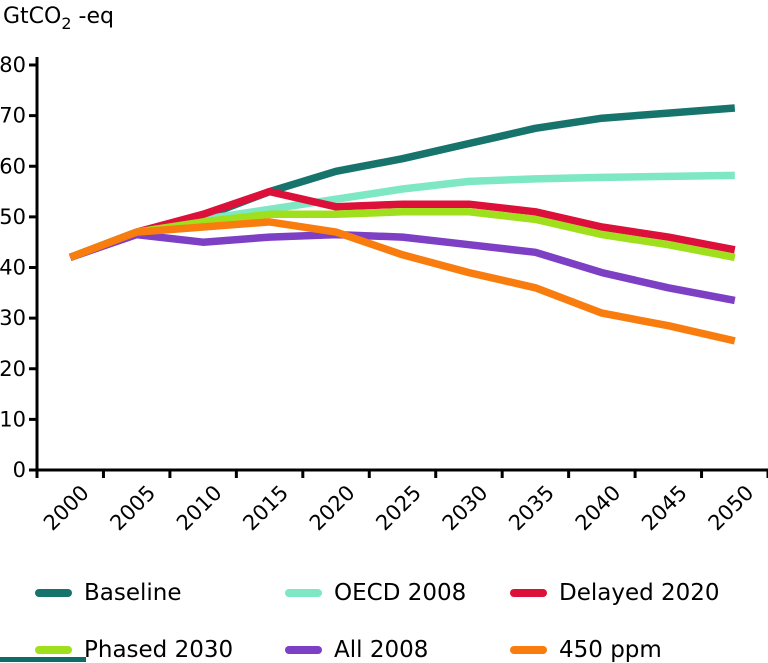 This screenshot has width=768, height=663. What do you see at coordinates (465, 508) in the screenshot?
I see `x-tick-label: 2030` at bounding box center [465, 508].